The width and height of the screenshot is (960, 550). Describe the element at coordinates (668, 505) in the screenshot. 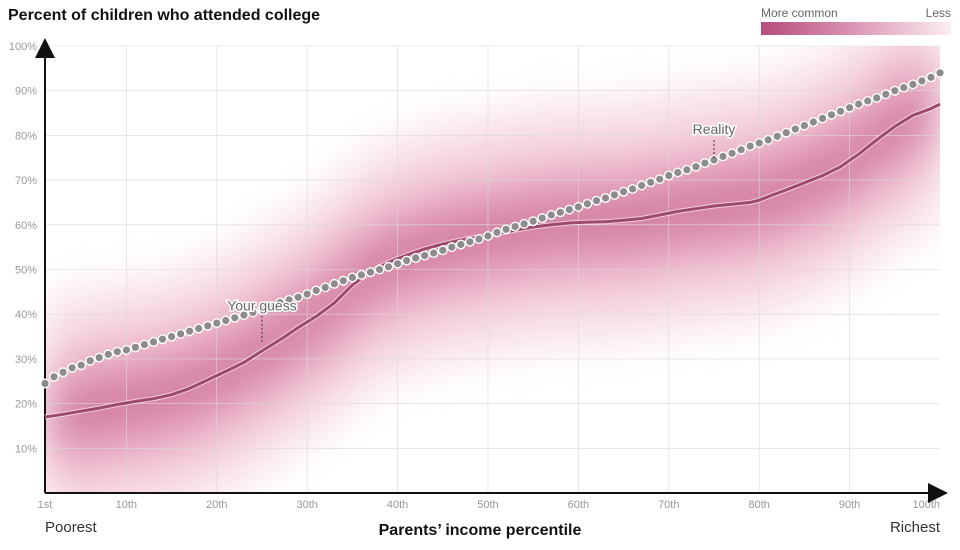

I see `x-tick-label: 70th` at that location.